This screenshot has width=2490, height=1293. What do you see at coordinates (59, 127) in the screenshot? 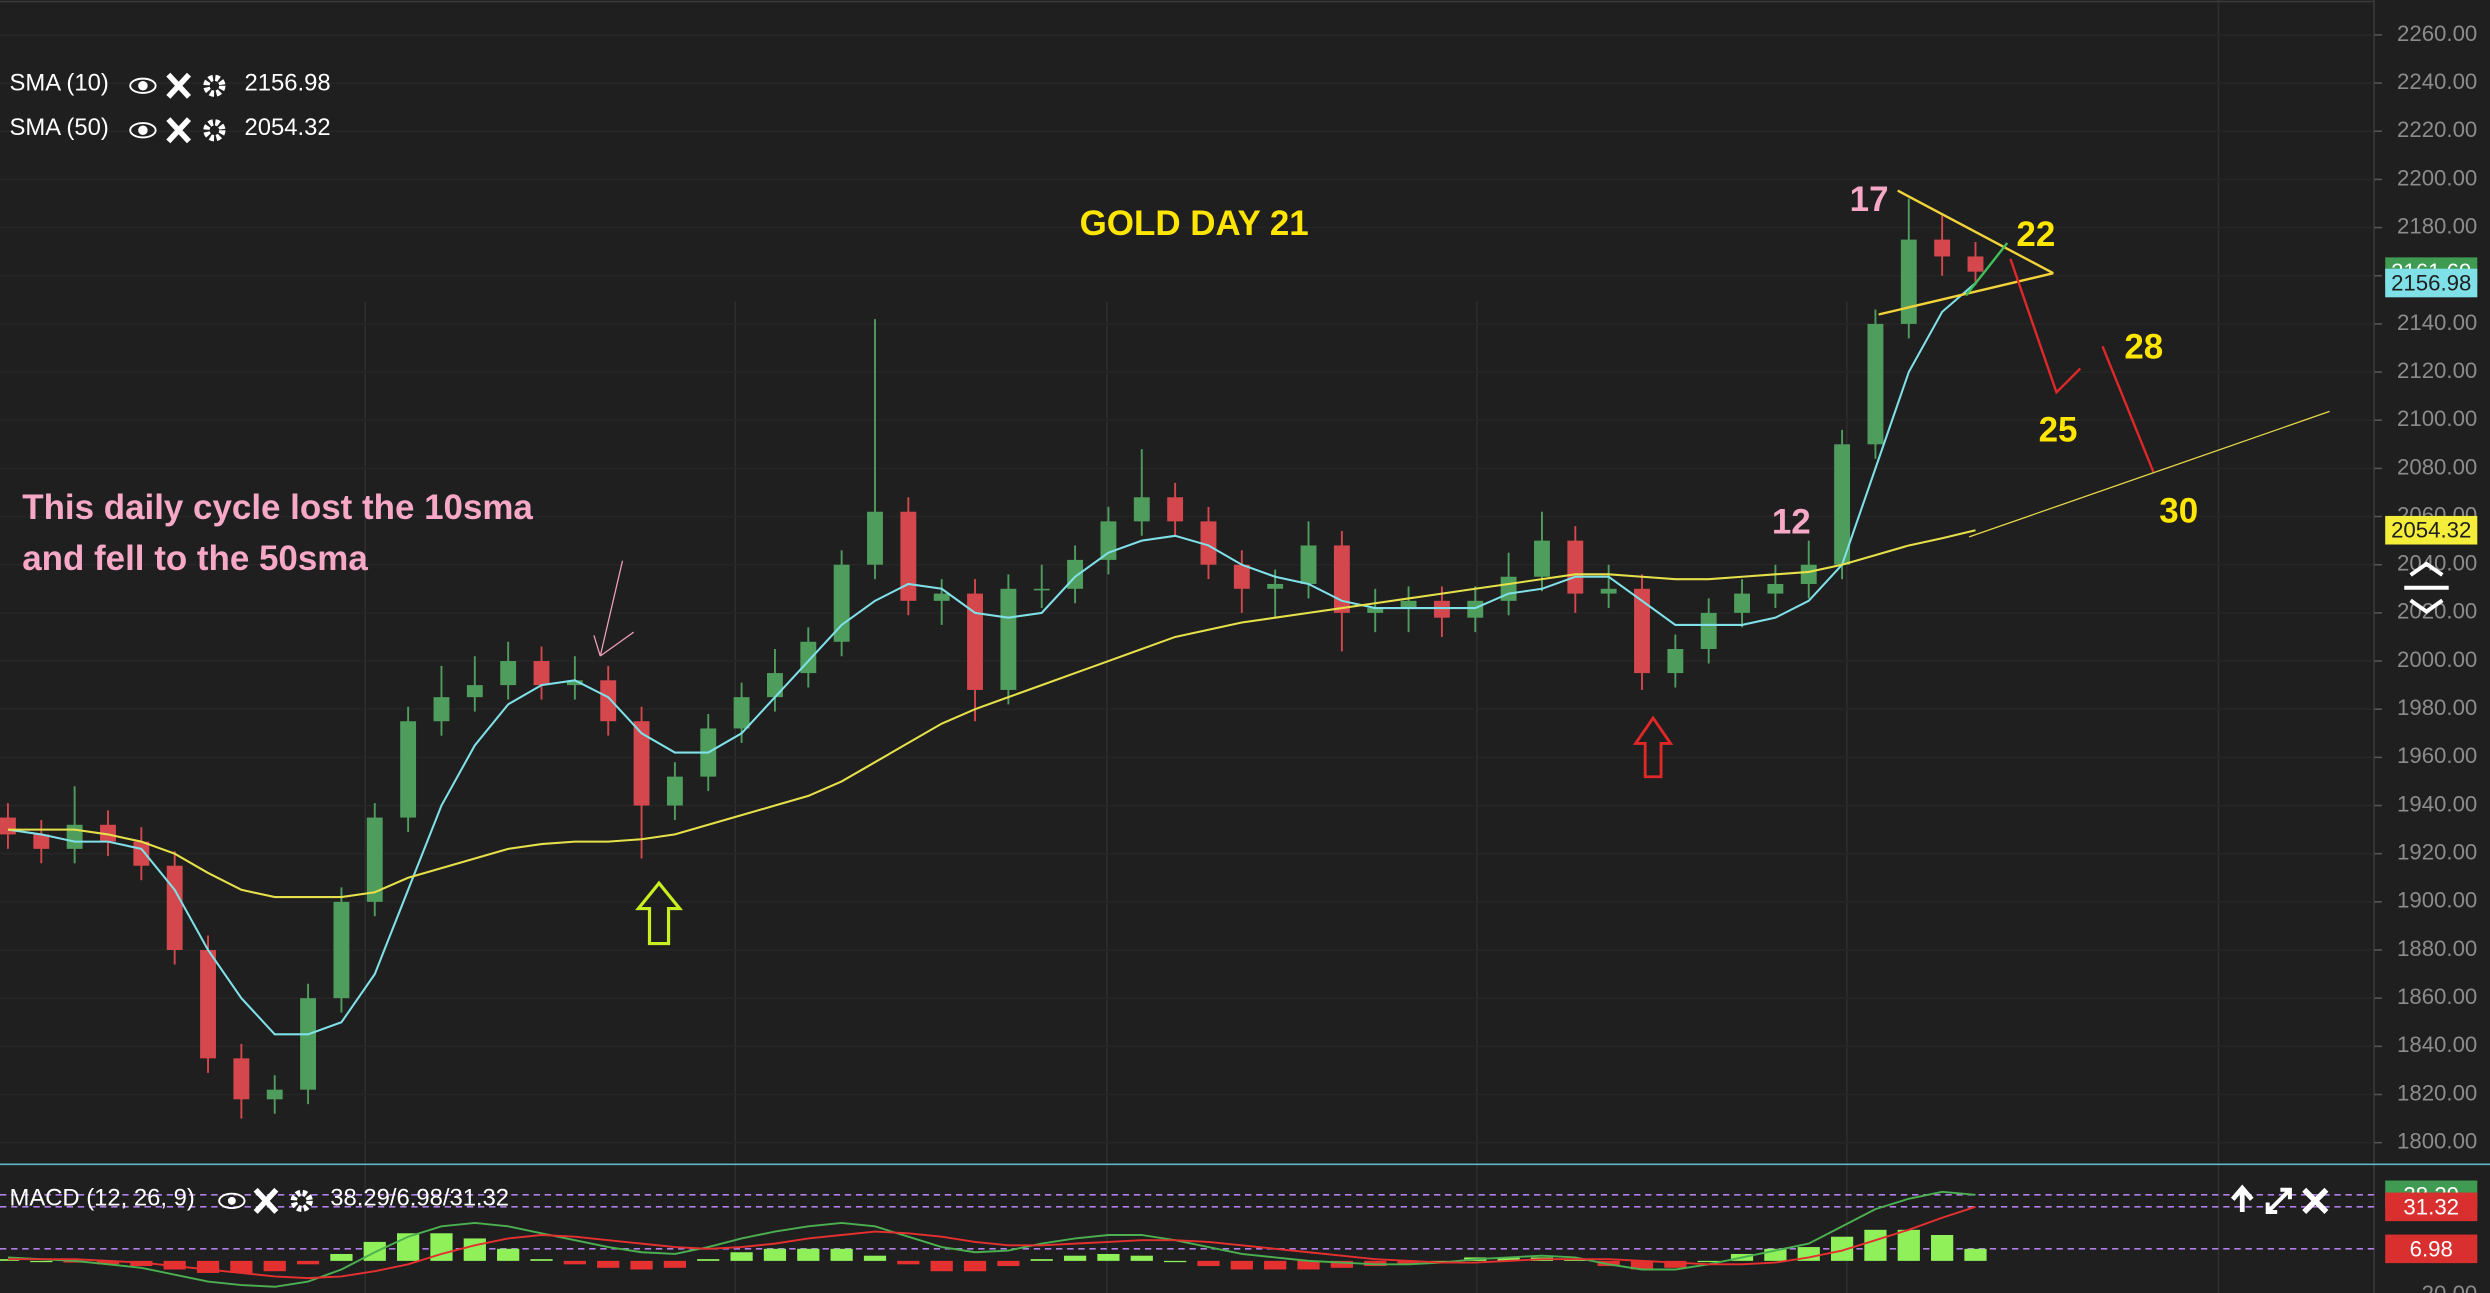
I see `legend-label: SMA (50)` at bounding box center [59, 127].